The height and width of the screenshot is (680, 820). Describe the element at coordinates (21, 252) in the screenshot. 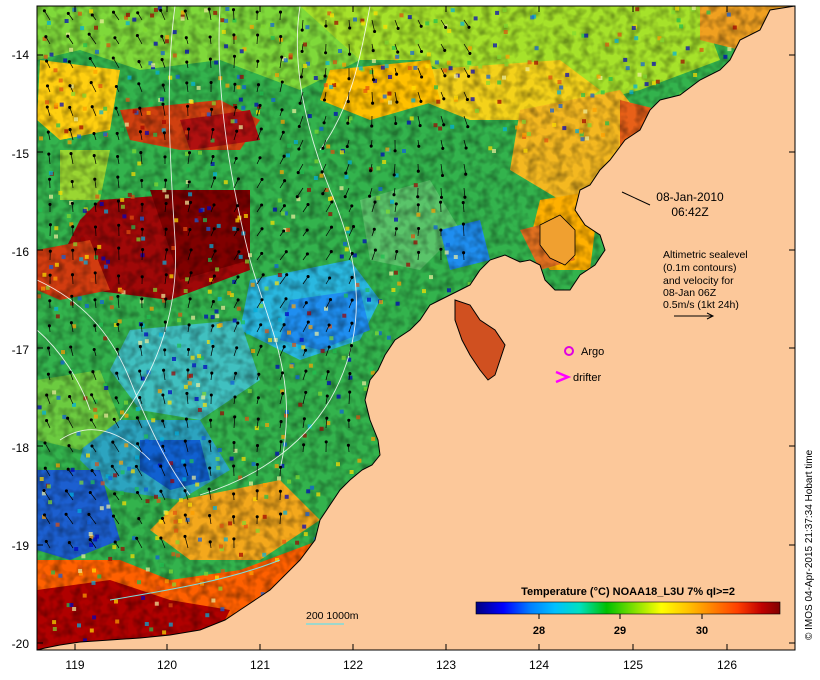

I see `lat-label: -16` at that location.